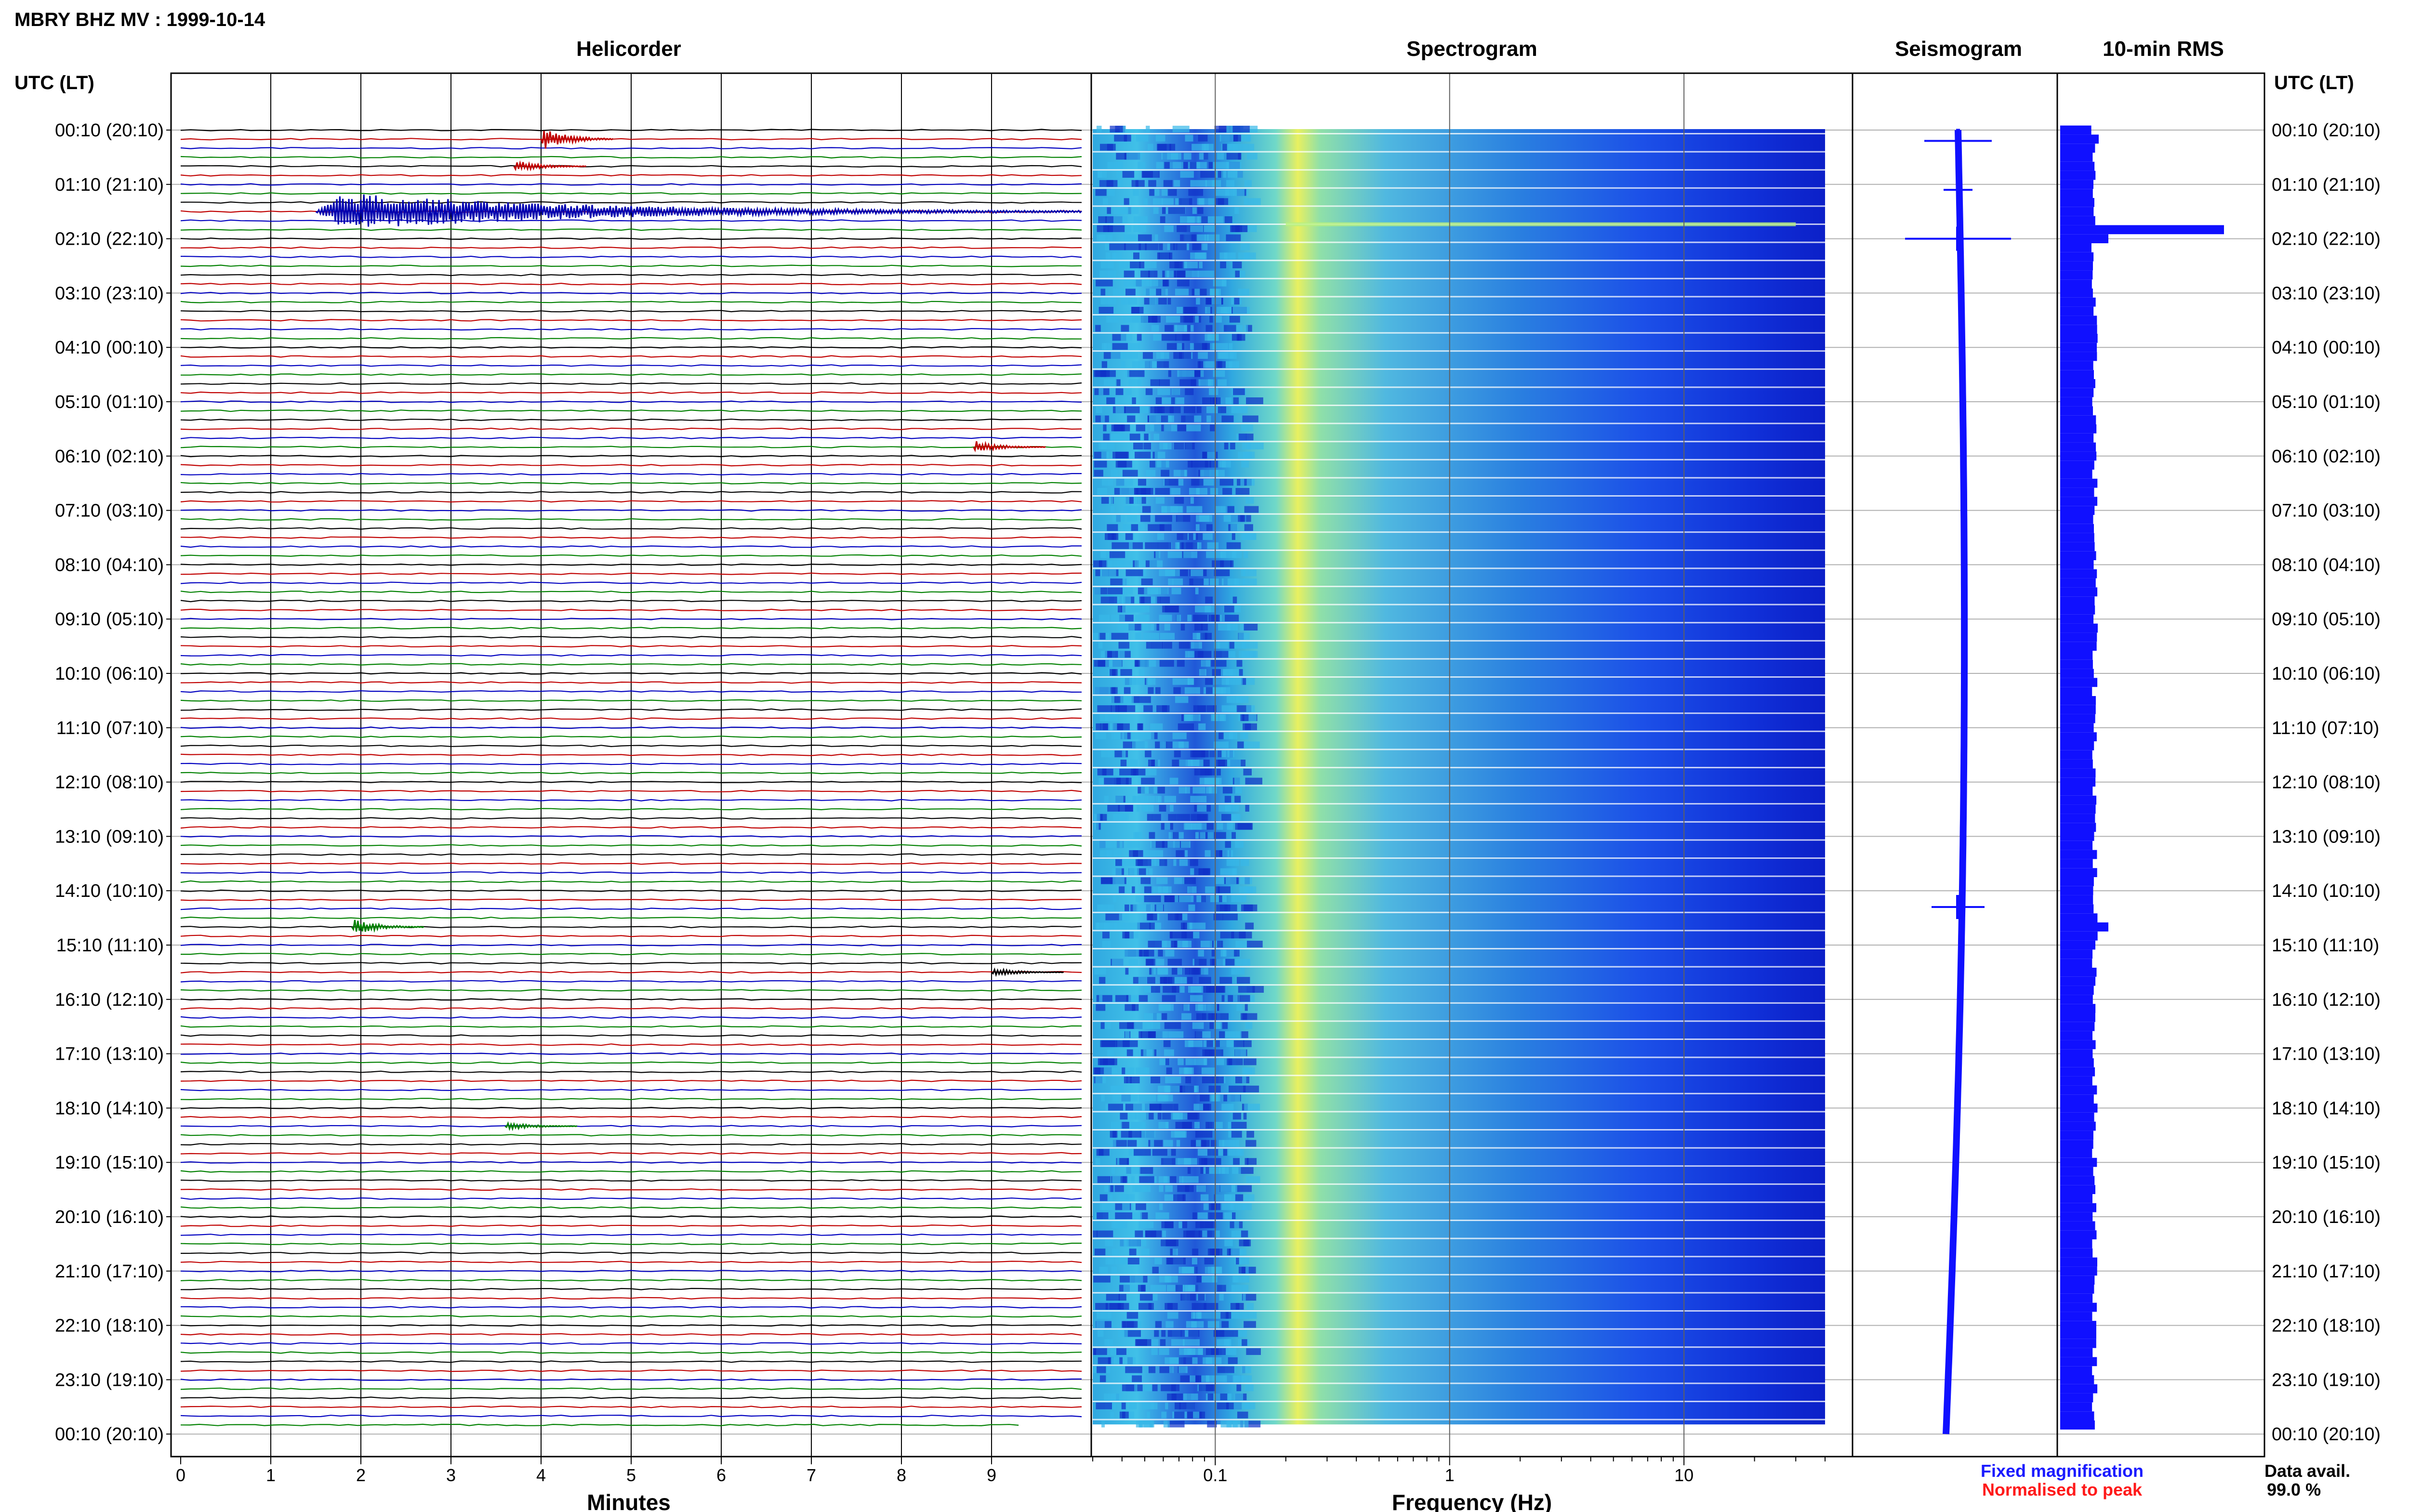 The image size is (2409, 1512). I want to click on time-tick-label: 07:10 (03:10), so click(109, 511).